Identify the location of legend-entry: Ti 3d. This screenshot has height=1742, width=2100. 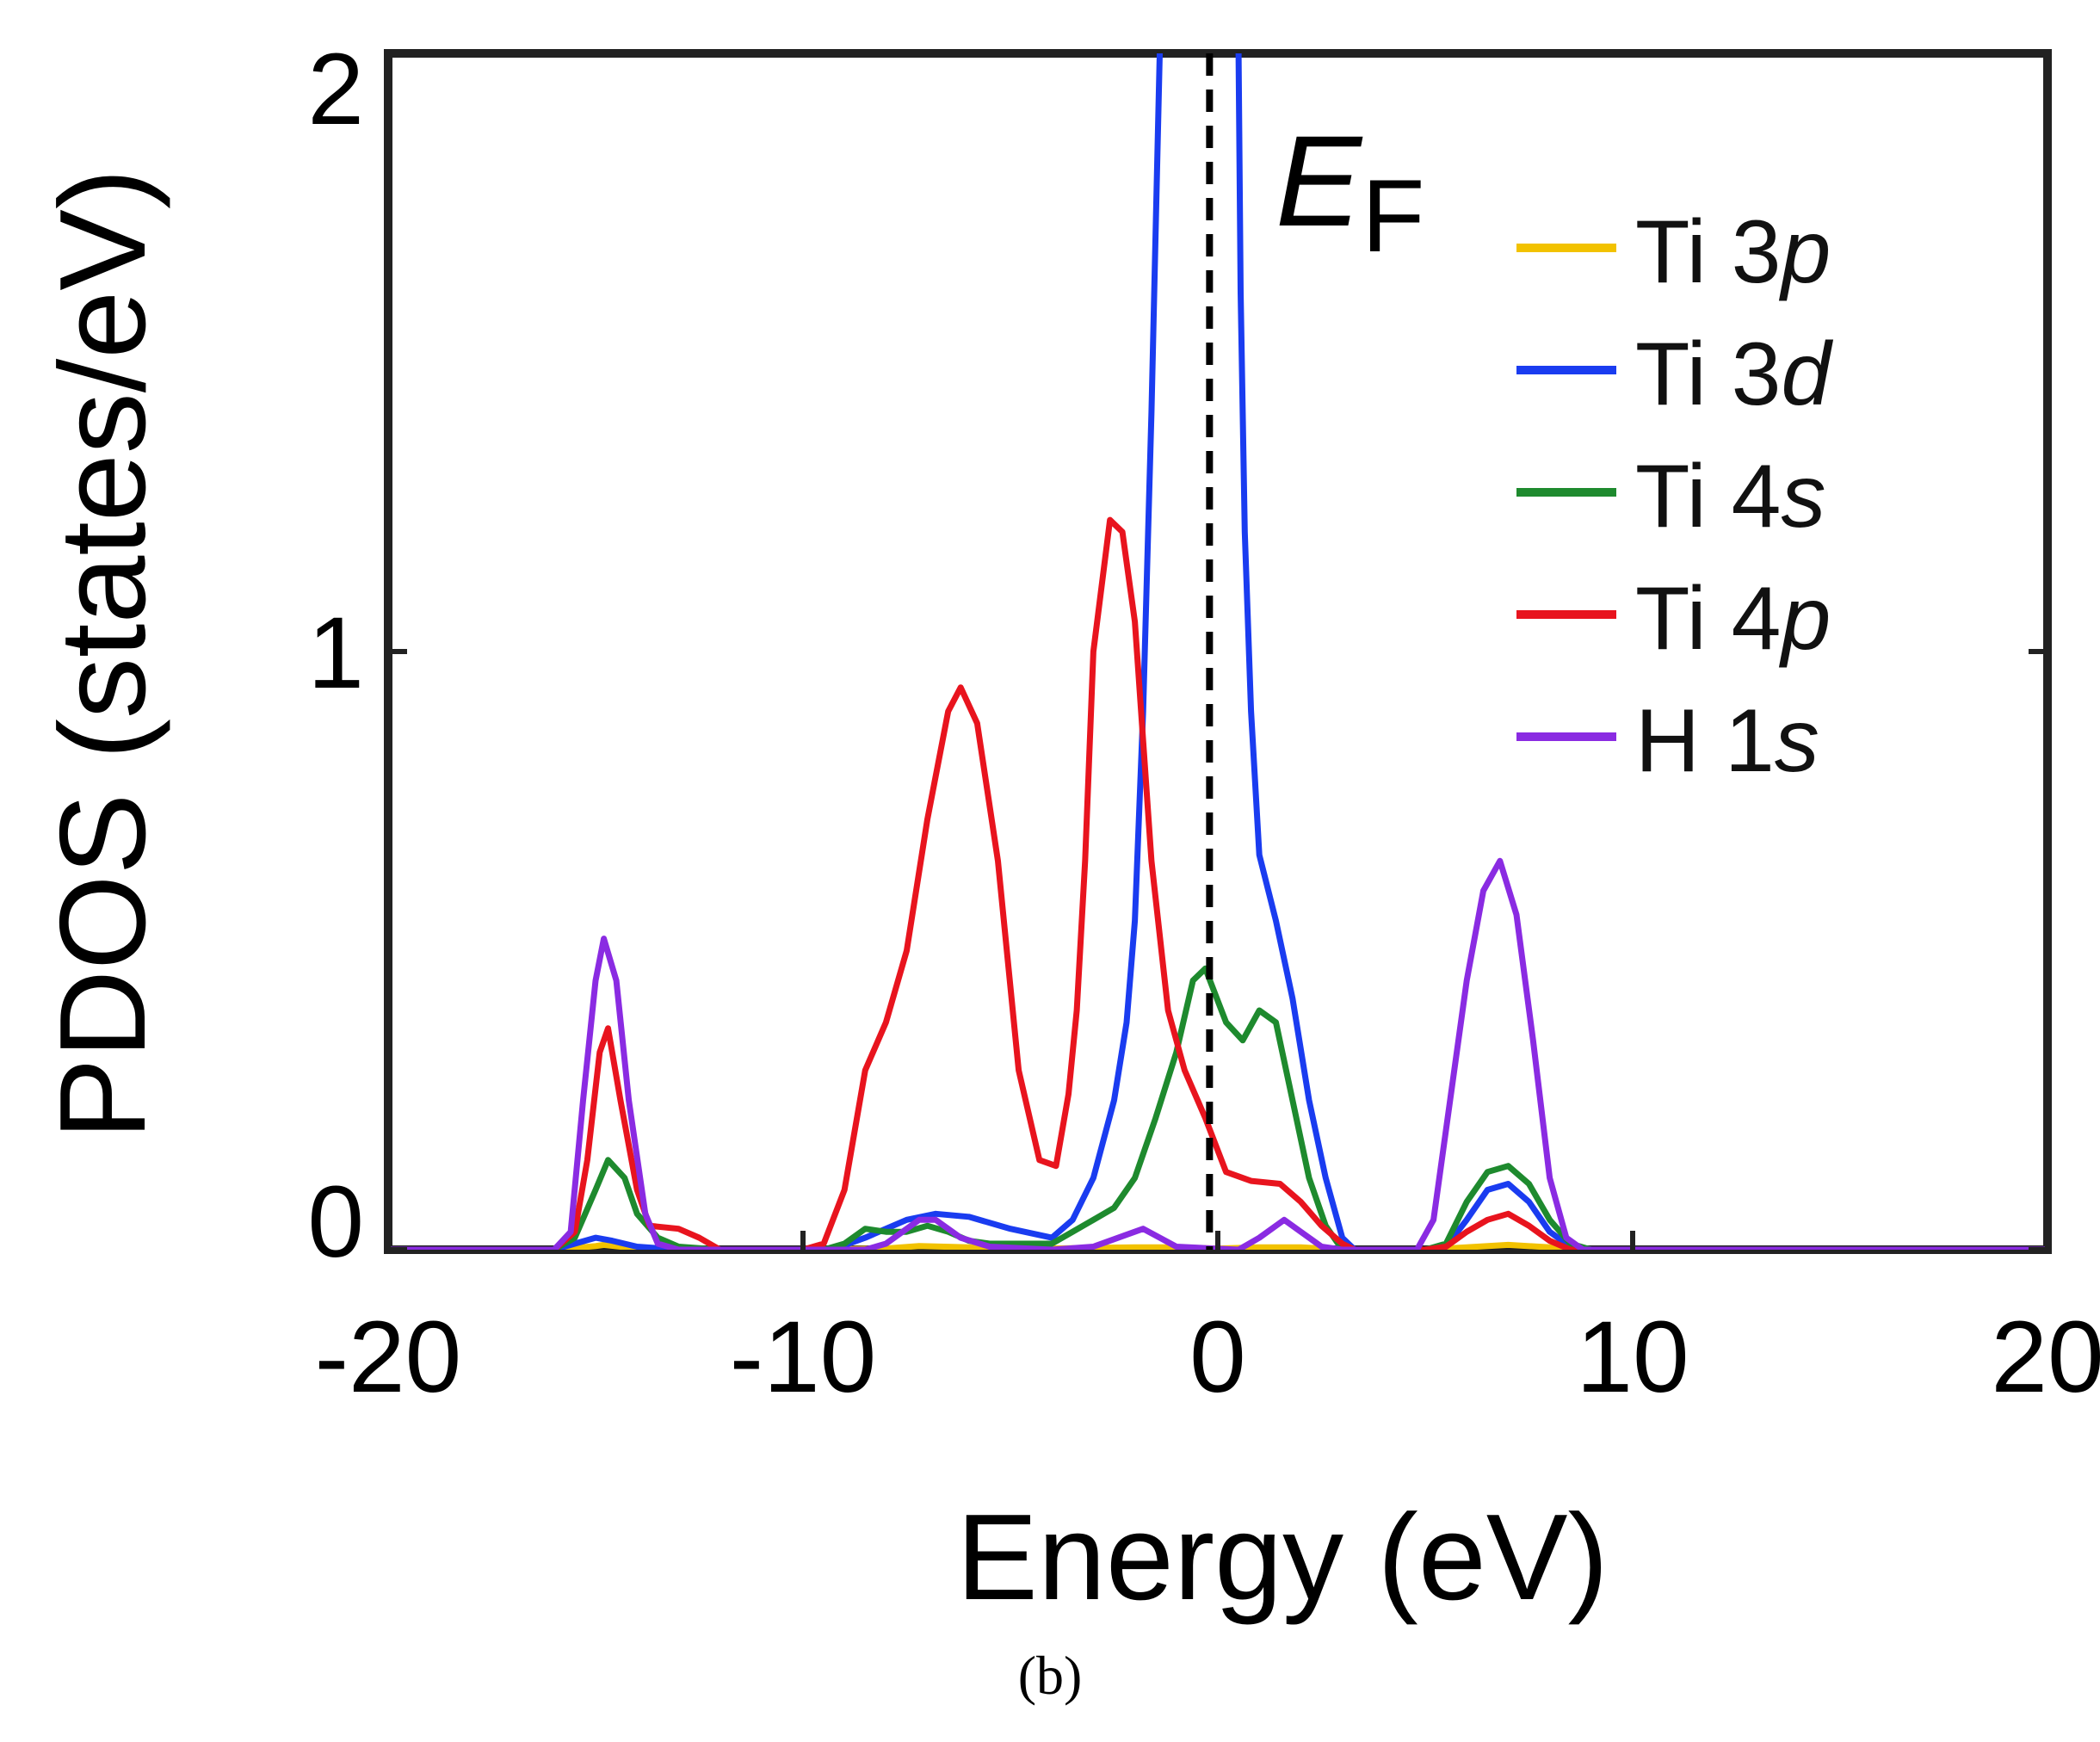
(1734, 374).